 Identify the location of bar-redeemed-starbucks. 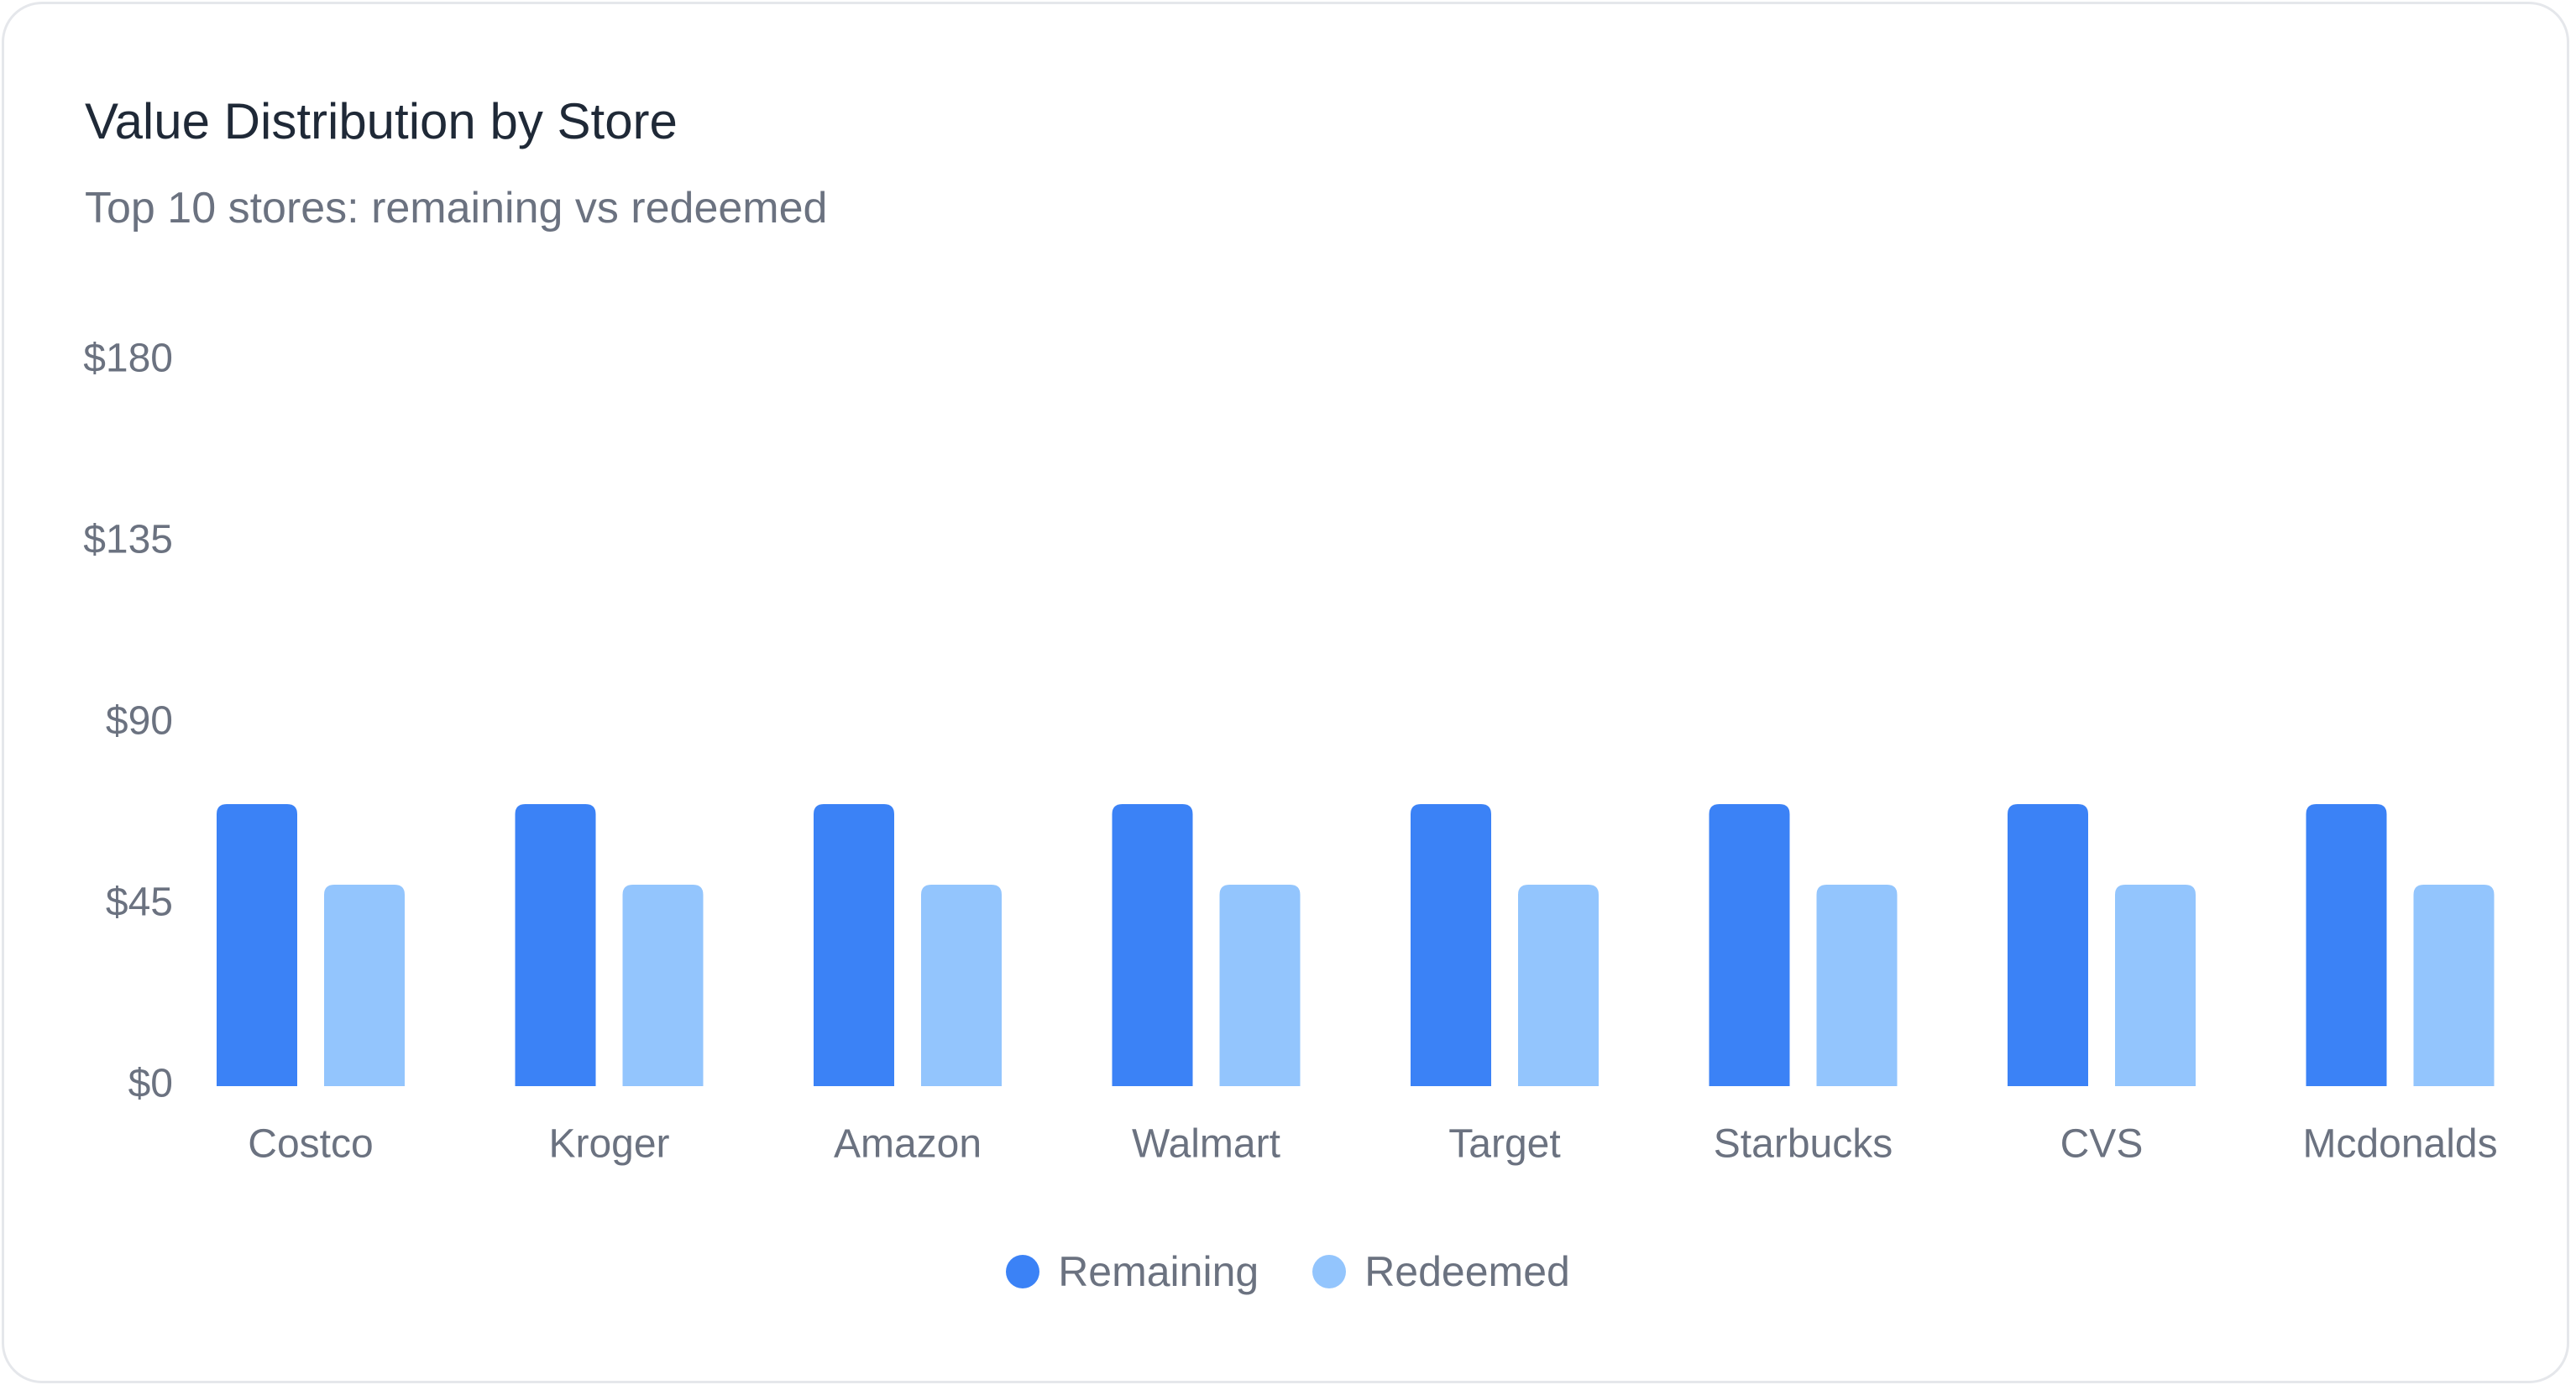
(1857, 986).